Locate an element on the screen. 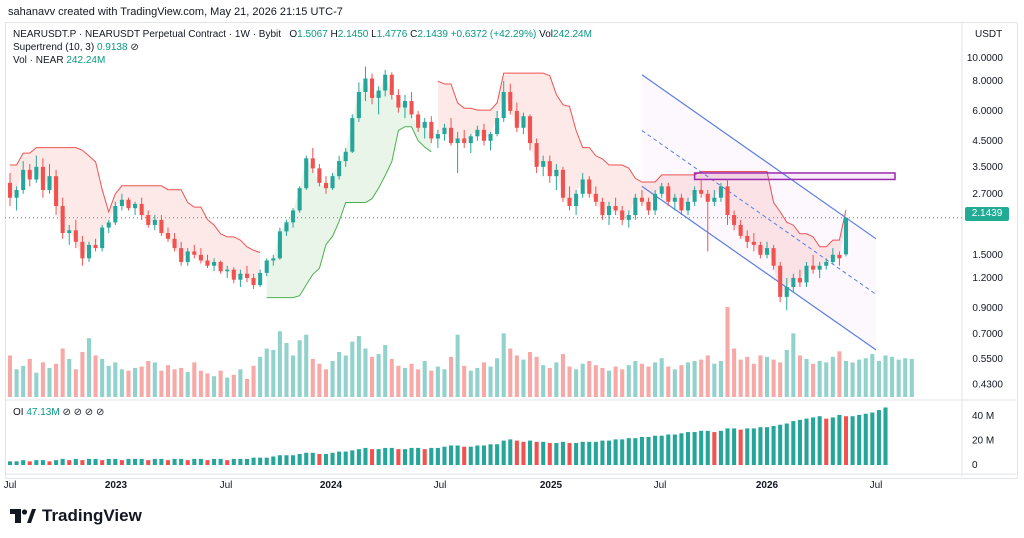 The width and height of the screenshot is (1024, 538). price-tick-label: 8.0000 is located at coordinates (987, 81).